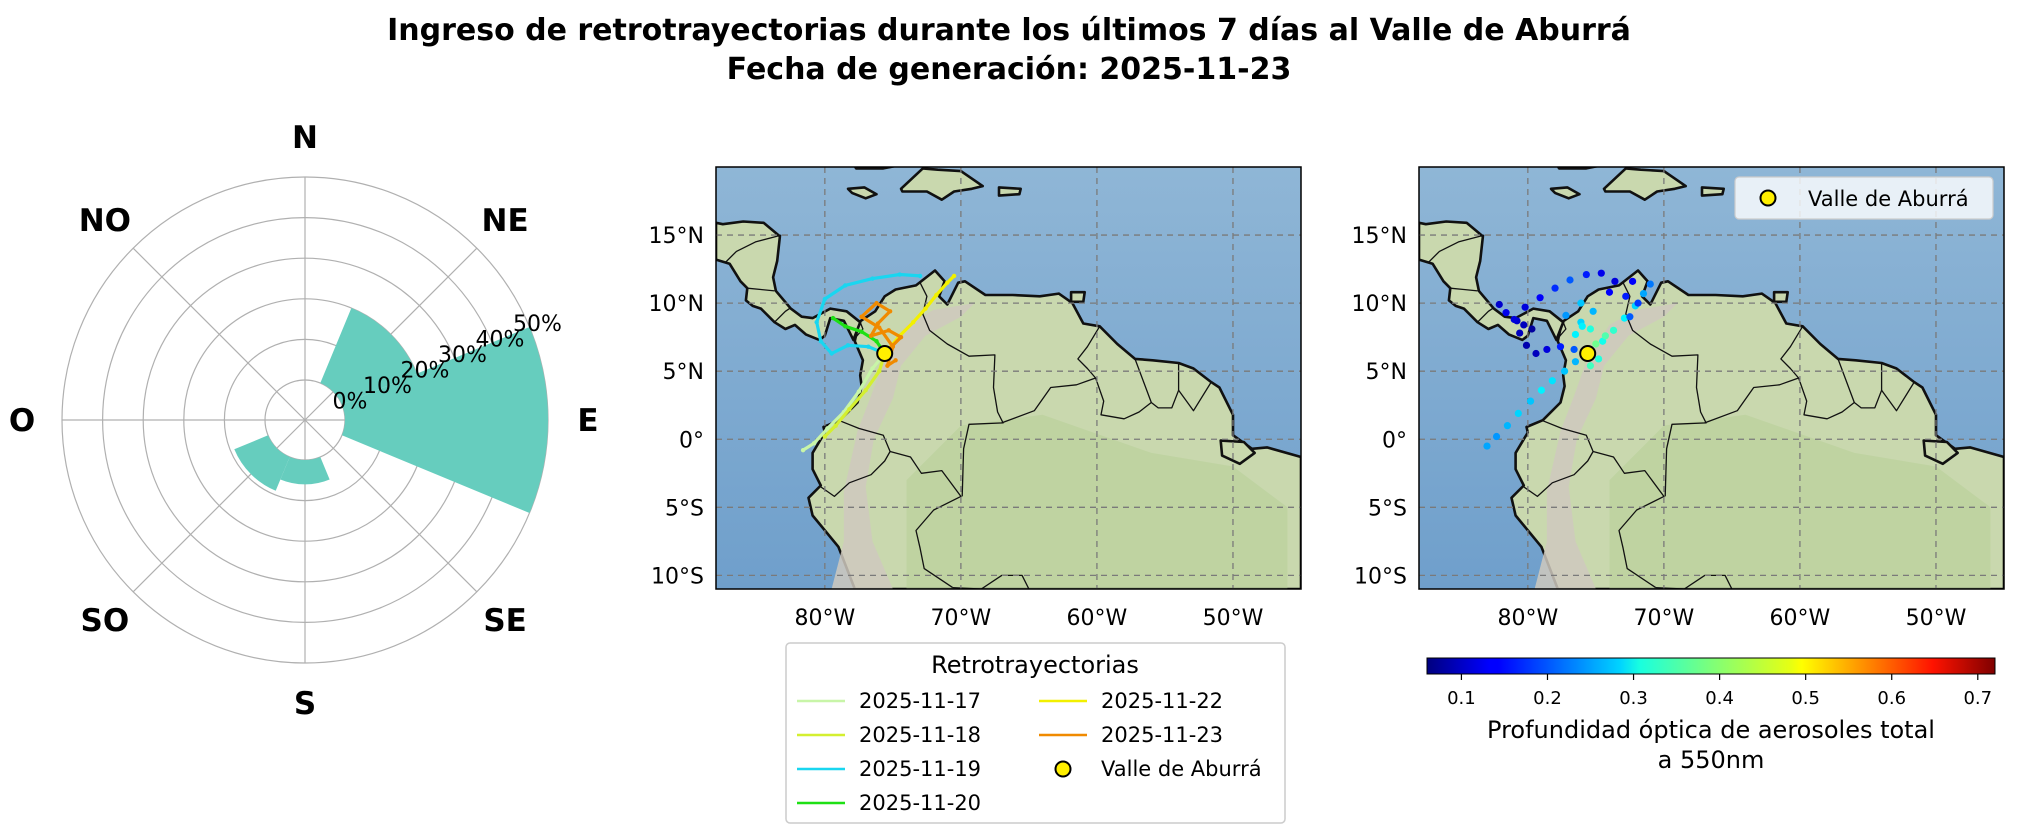 The height and width of the screenshot is (840, 2019). Describe the element at coordinates (1162, 701) in the screenshot. I see `legend1-entry: 2025-11-22` at that location.